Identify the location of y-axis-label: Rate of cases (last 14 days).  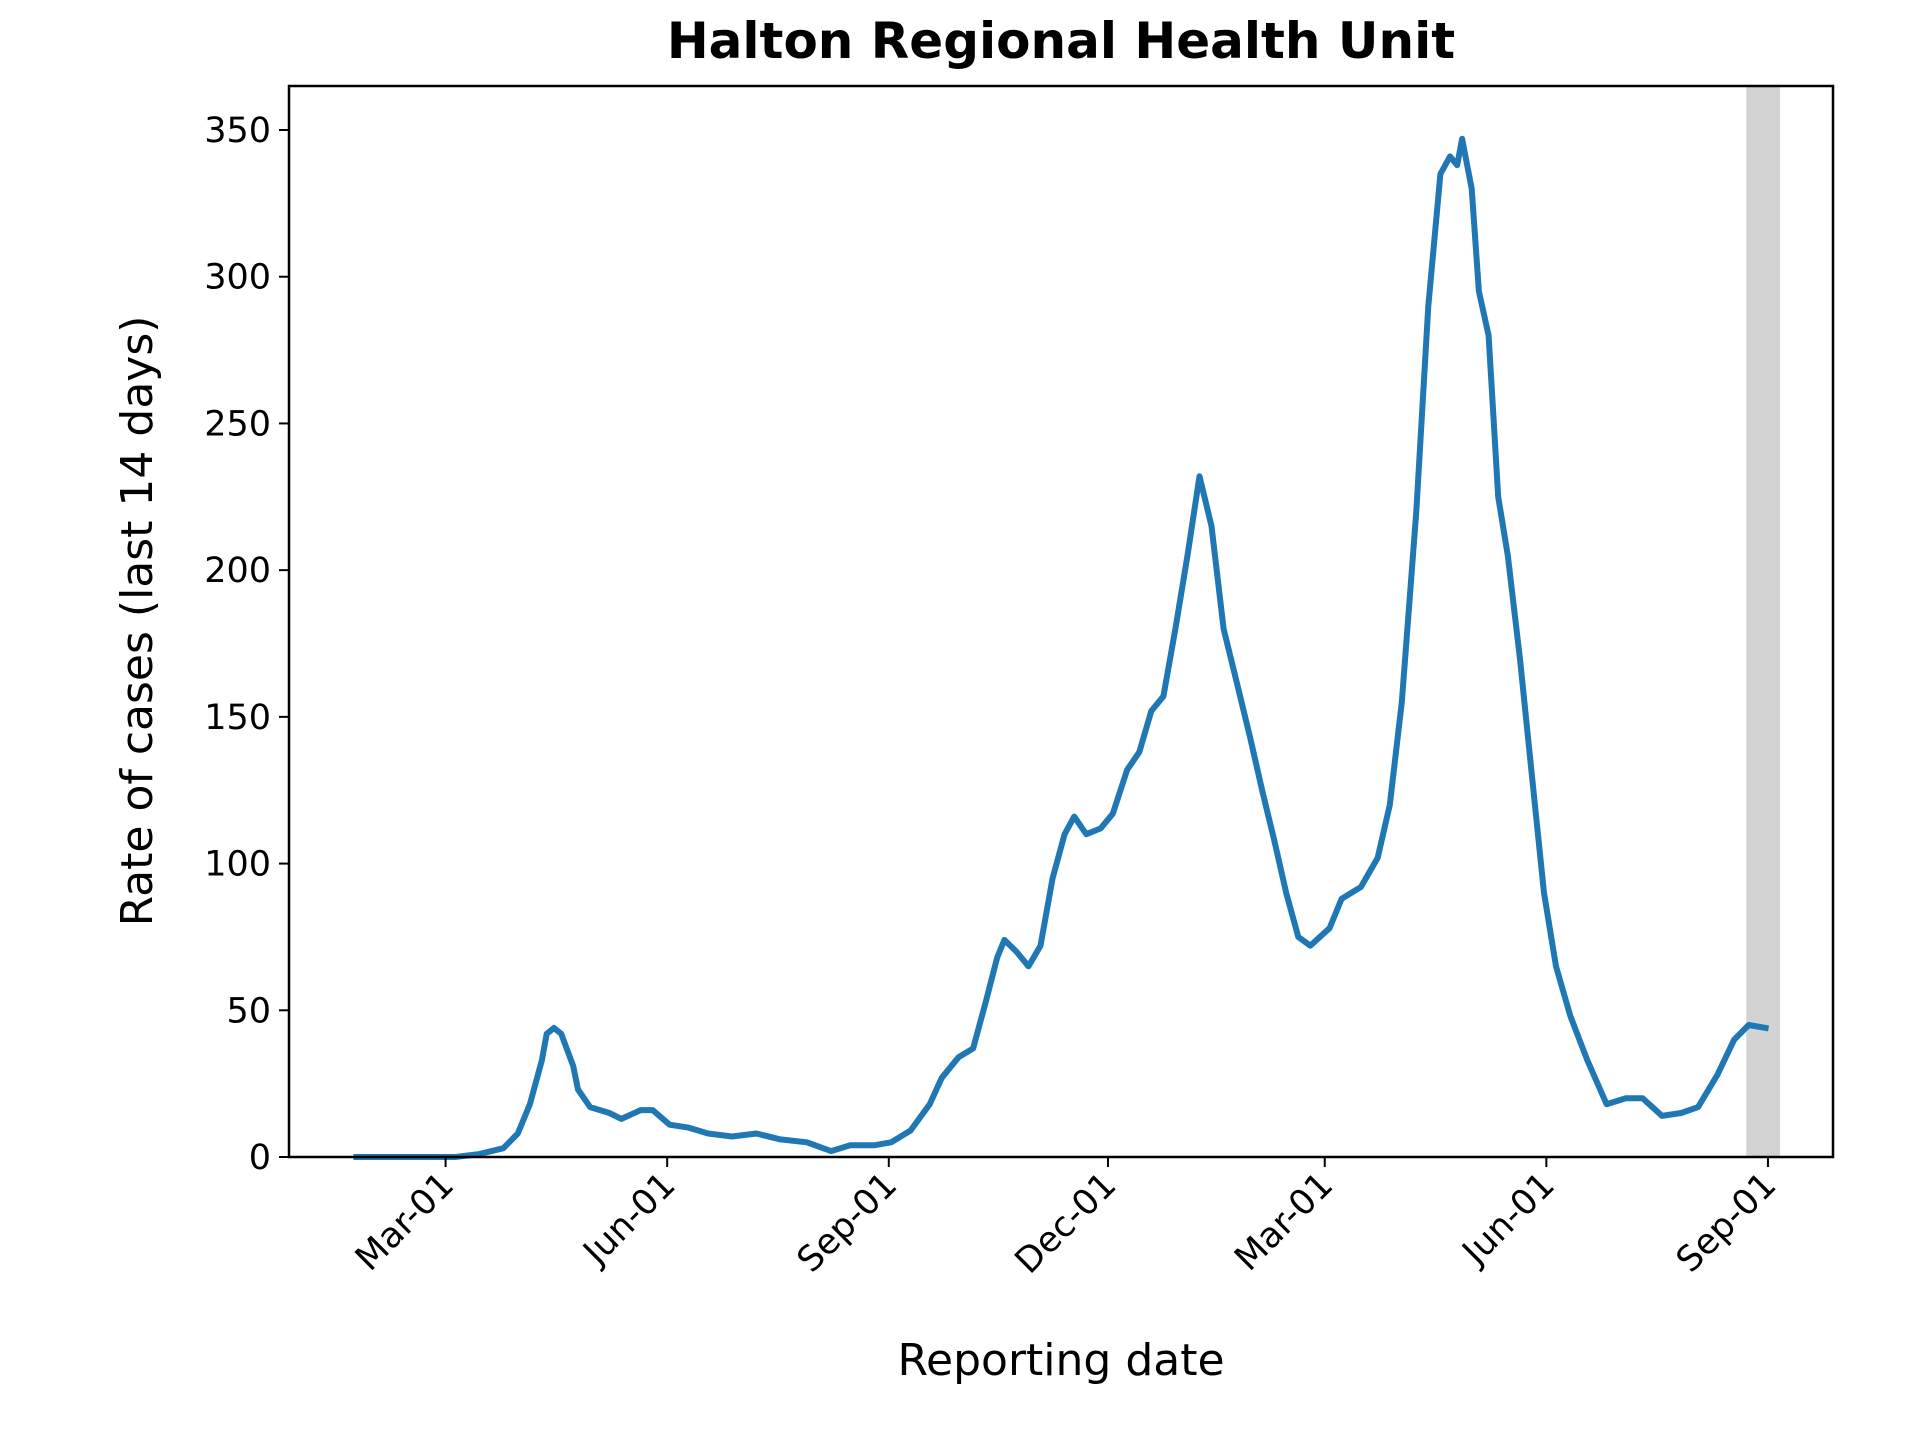
(137, 621).